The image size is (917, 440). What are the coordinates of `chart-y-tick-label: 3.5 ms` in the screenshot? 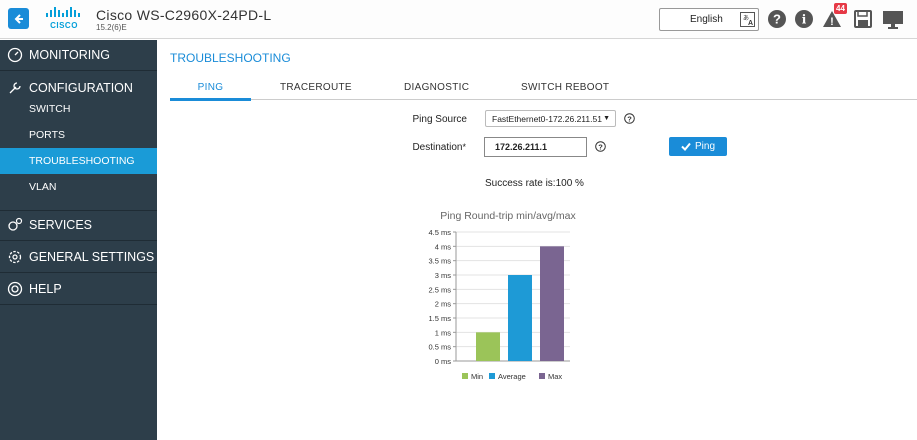 It's located at (439, 261).